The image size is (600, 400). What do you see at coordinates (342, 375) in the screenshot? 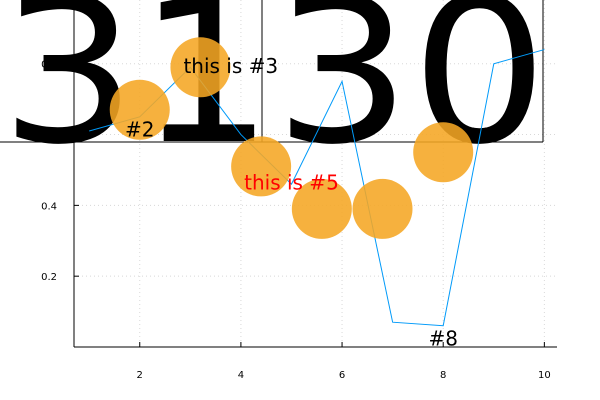
I see `x-tick-label-2: 6` at bounding box center [342, 375].